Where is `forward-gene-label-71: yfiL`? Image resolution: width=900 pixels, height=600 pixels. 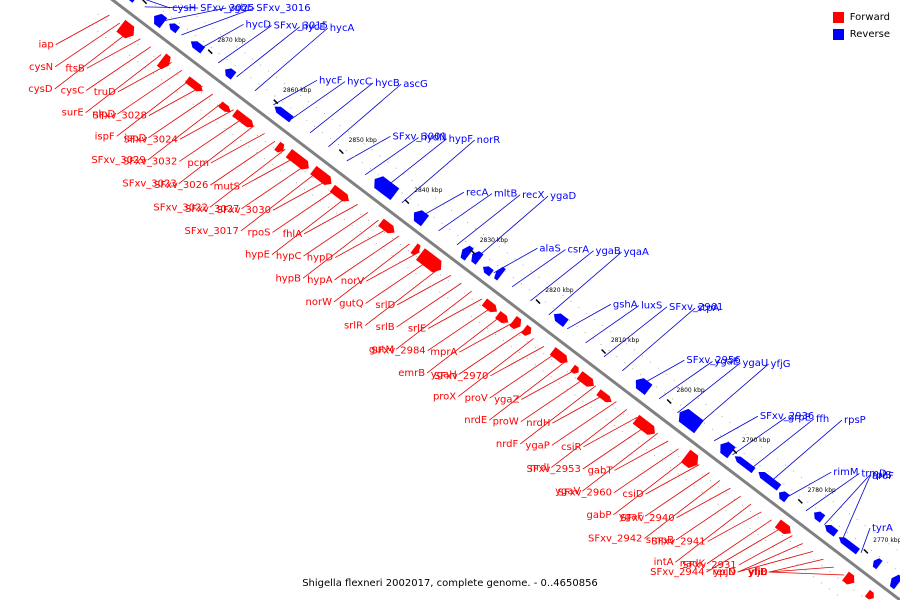 forward-gene-label-71: yfiL is located at coordinates (758, 572).